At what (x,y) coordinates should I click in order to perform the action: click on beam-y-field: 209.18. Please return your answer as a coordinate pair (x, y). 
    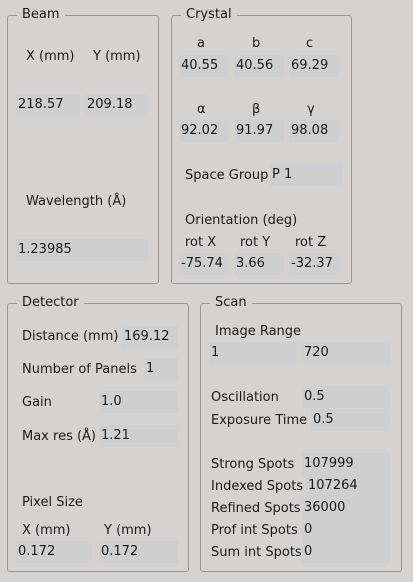
    Looking at the image, I should click on (116, 105).